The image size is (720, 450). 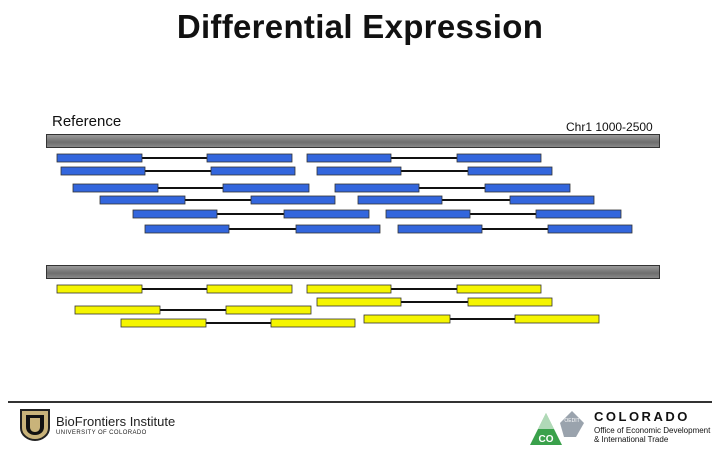 What do you see at coordinates (101, 433) in the screenshot?
I see `bfi-subtitle: UNIVERSITY OF COLORADO` at bounding box center [101, 433].